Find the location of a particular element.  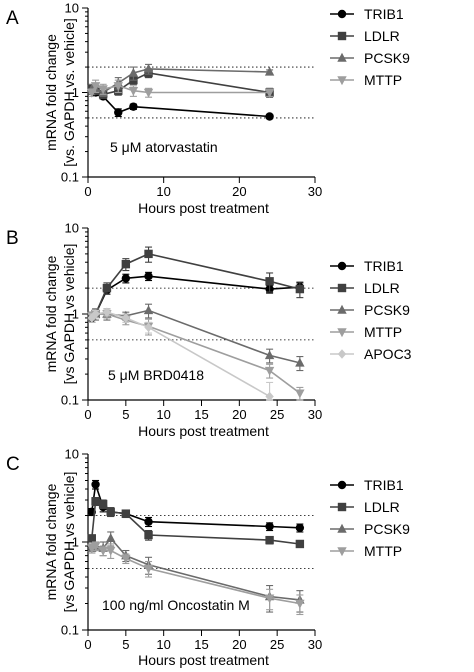

x-tick-label: 30 is located at coordinates (315, 191).